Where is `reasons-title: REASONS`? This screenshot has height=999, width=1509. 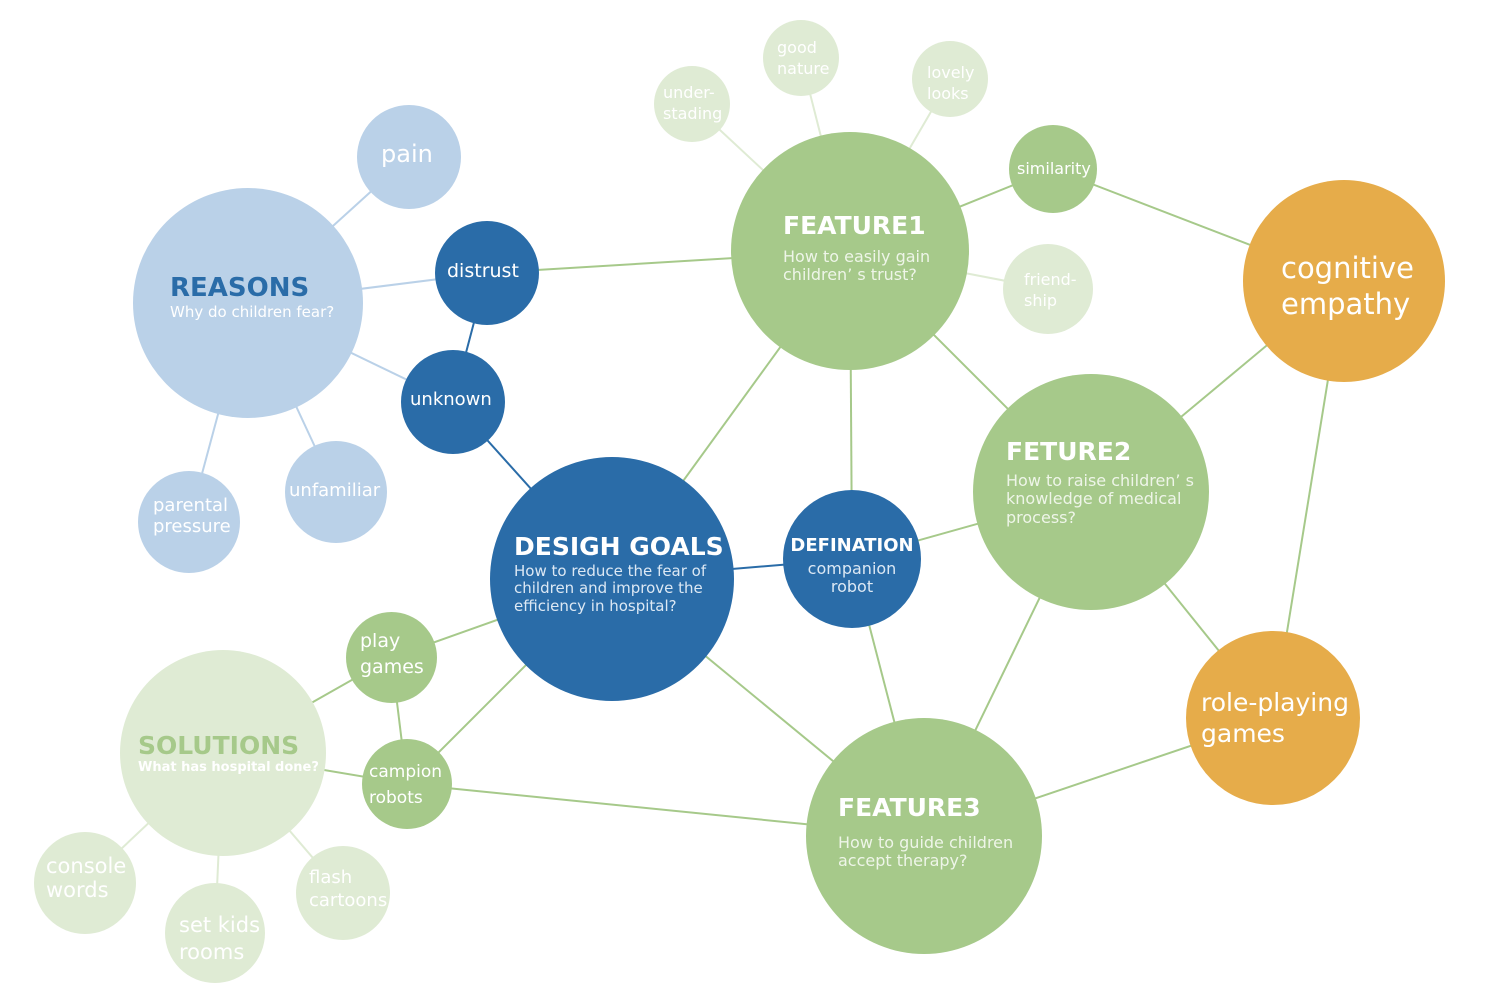 reasons-title: REASONS is located at coordinates (240, 288).